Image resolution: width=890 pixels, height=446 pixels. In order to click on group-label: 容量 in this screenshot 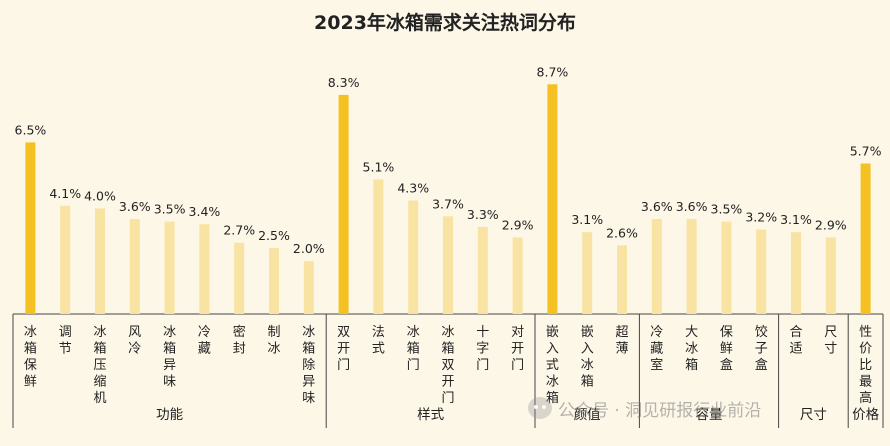, I will do `click(709, 414)`.